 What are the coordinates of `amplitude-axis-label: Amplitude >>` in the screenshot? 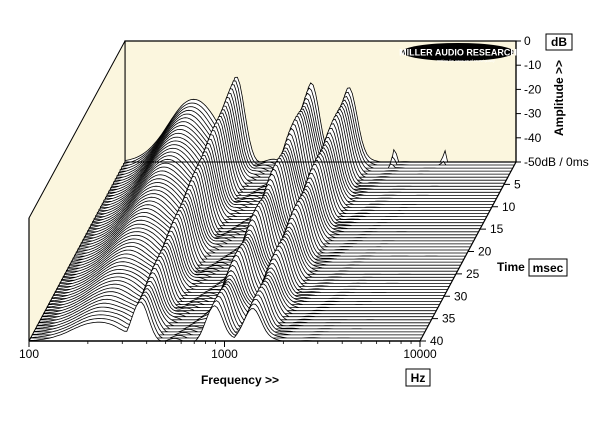 It's located at (559, 98).